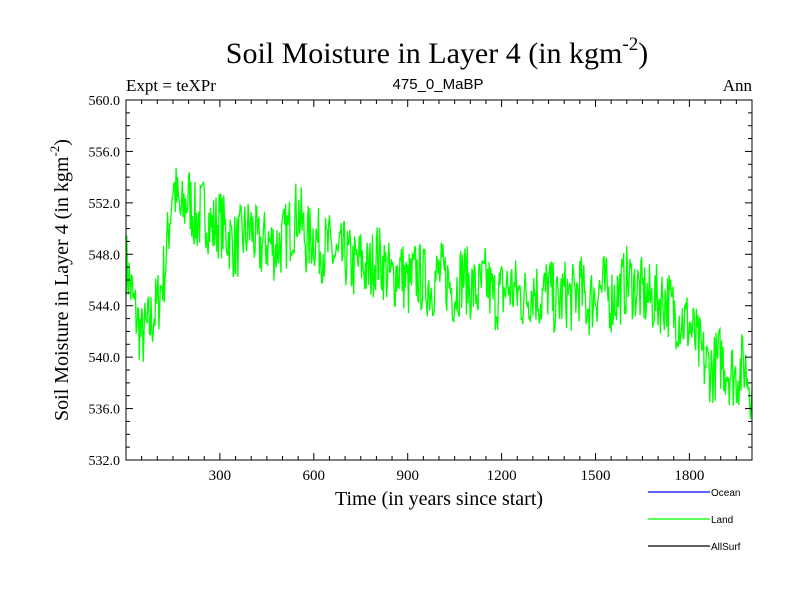  What do you see at coordinates (171, 85) in the screenshot?
I see `experiment-label: Expt = teXPr` at bounding box center [171, 85].